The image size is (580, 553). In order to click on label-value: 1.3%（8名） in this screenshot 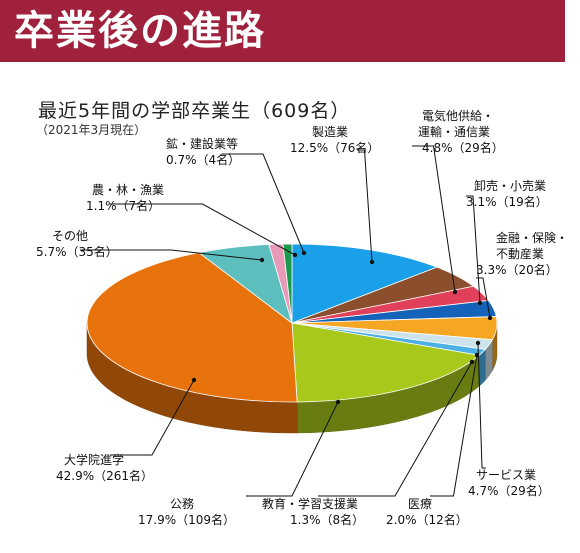, I will do `click(327, 520)`.